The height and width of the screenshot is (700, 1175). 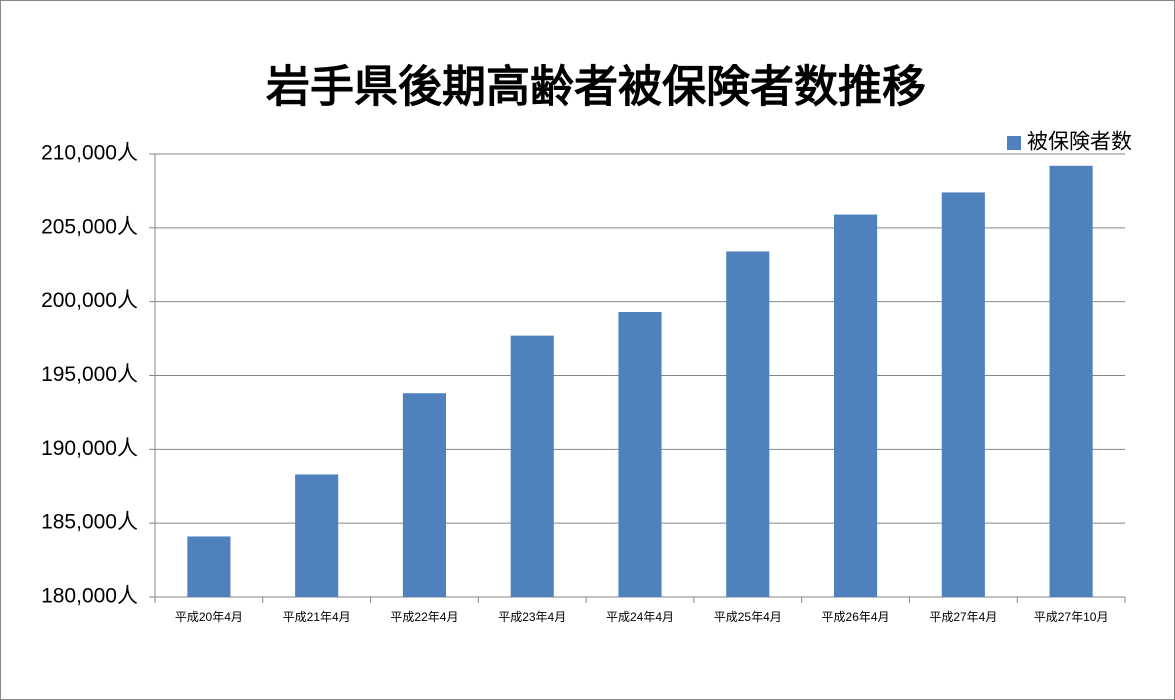 What do you see at coordinates (856, 617) in the screenshot?
I see `x-tick-label: 平成26年4月` at bounding box center [856, 617].